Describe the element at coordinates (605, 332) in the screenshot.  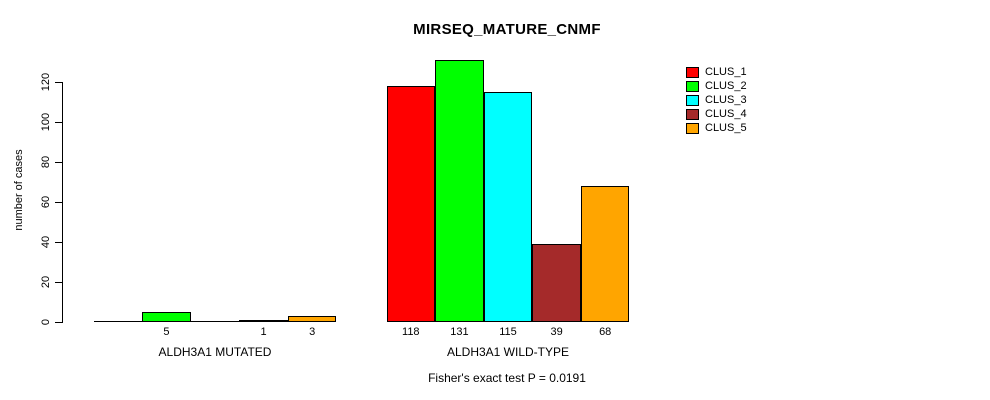
I see `bar-value-label: 68` at that location.